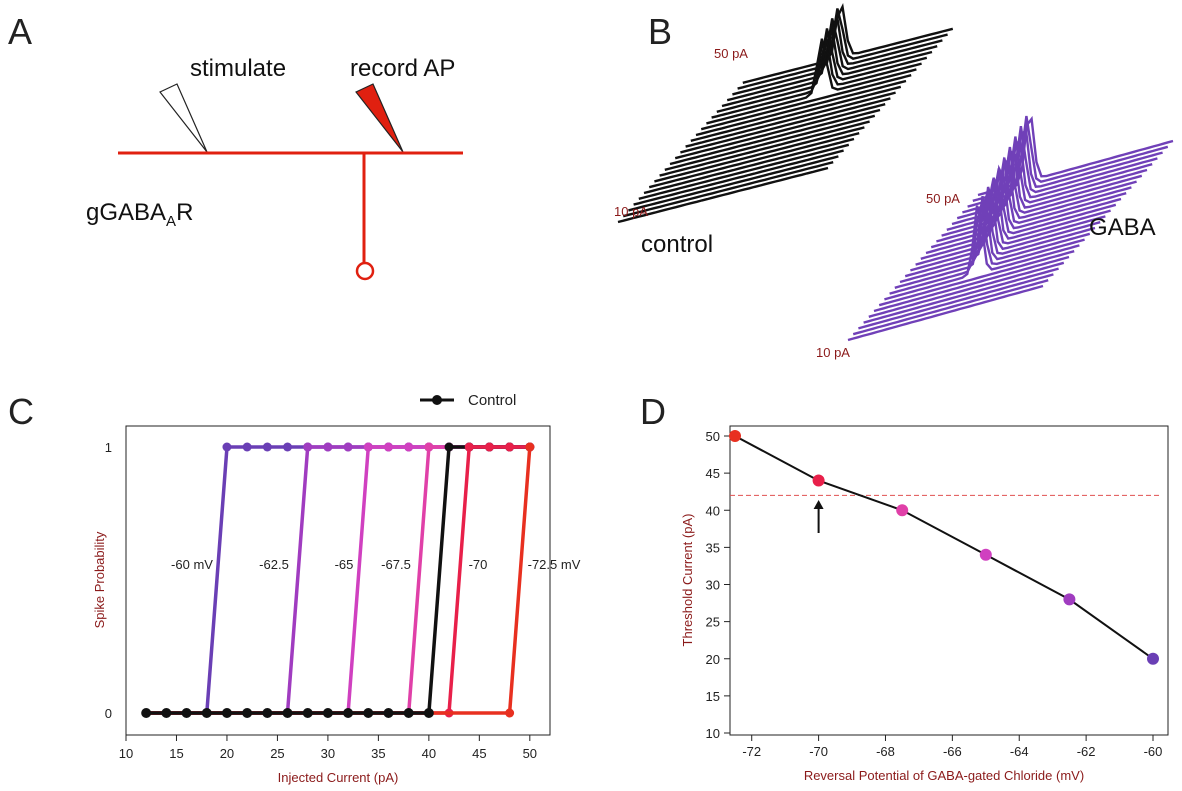  What do you see at coordinates (402, 68) in the screenshot?
I see `record-label: record AP` at bounding box center [402, 68].